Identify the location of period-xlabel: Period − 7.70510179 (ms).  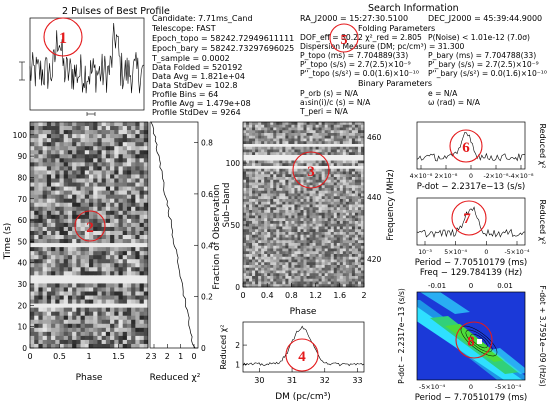
(471, 263).